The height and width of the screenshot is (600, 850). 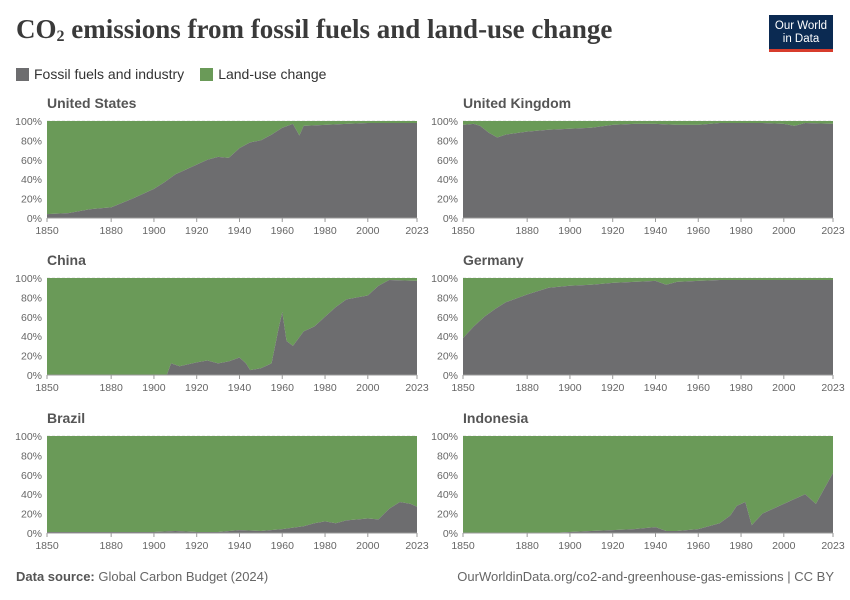 What do you see at coordinates (22, 74) in the screenshot?
I see `legend-swatch-fossil` at bounding box center [22, 74].